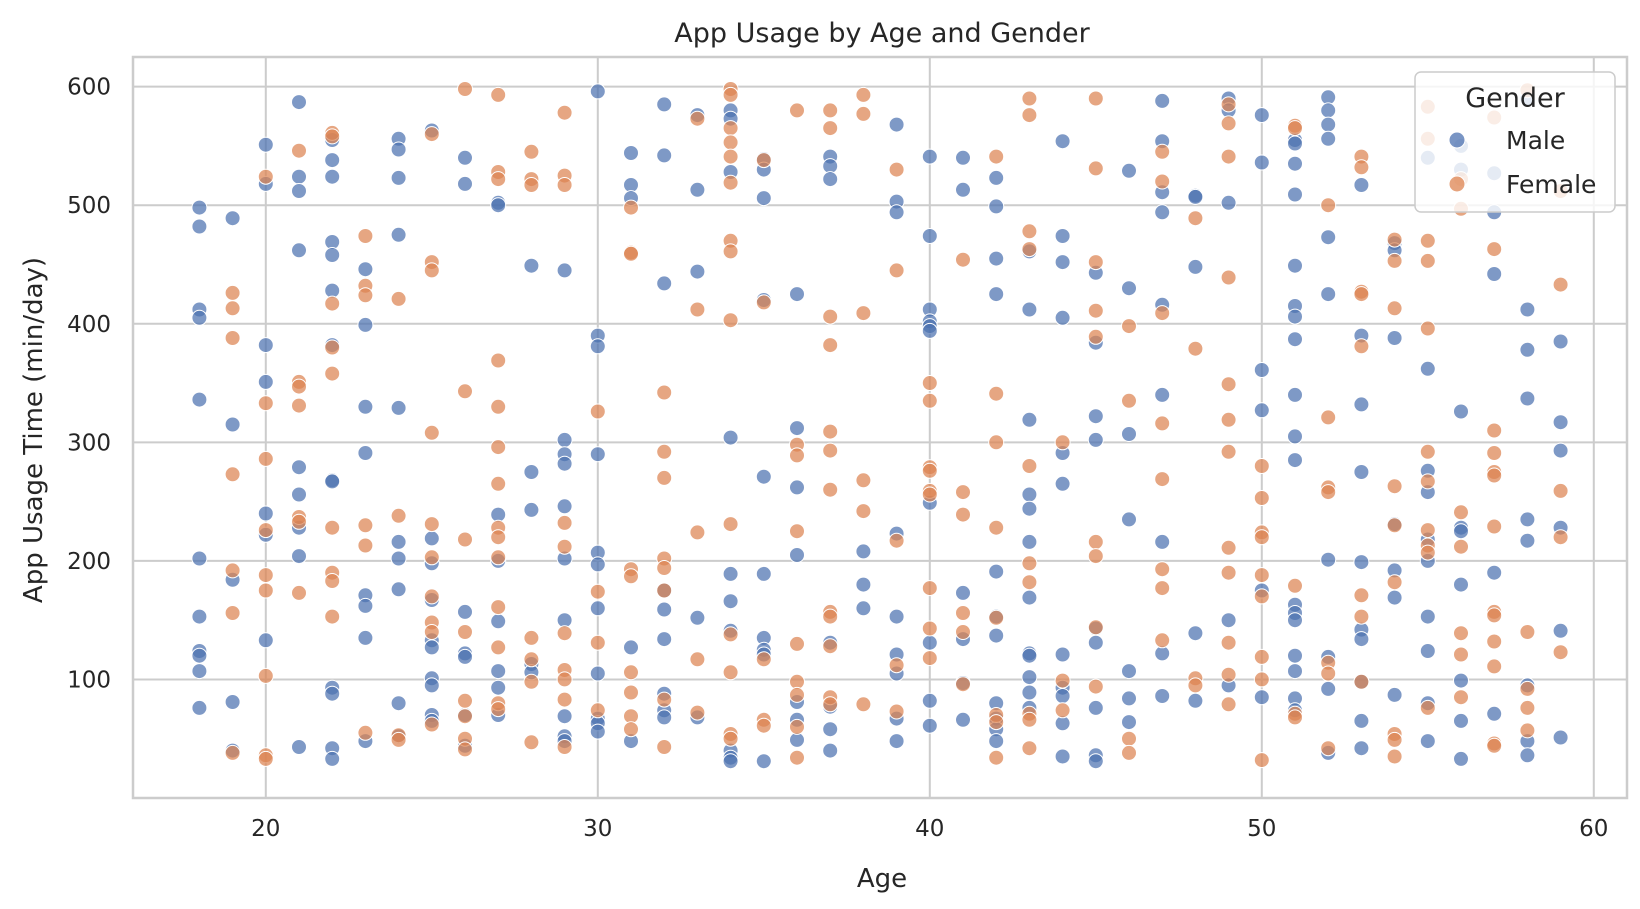 The image size is (1640, 909). I want to click on x-tick-label: 50, so click(1261, 829).